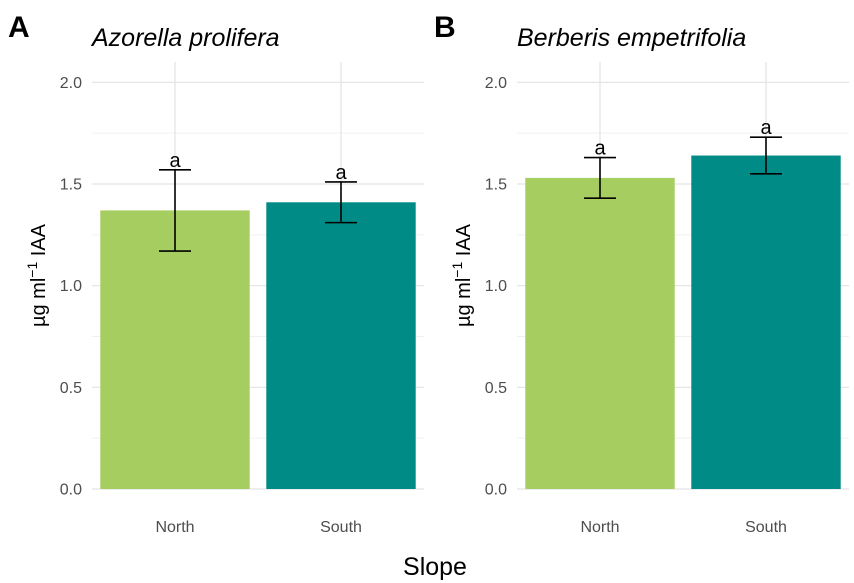  I want to click on panel-title: Berberis empetrifolia, so click(631, 38).